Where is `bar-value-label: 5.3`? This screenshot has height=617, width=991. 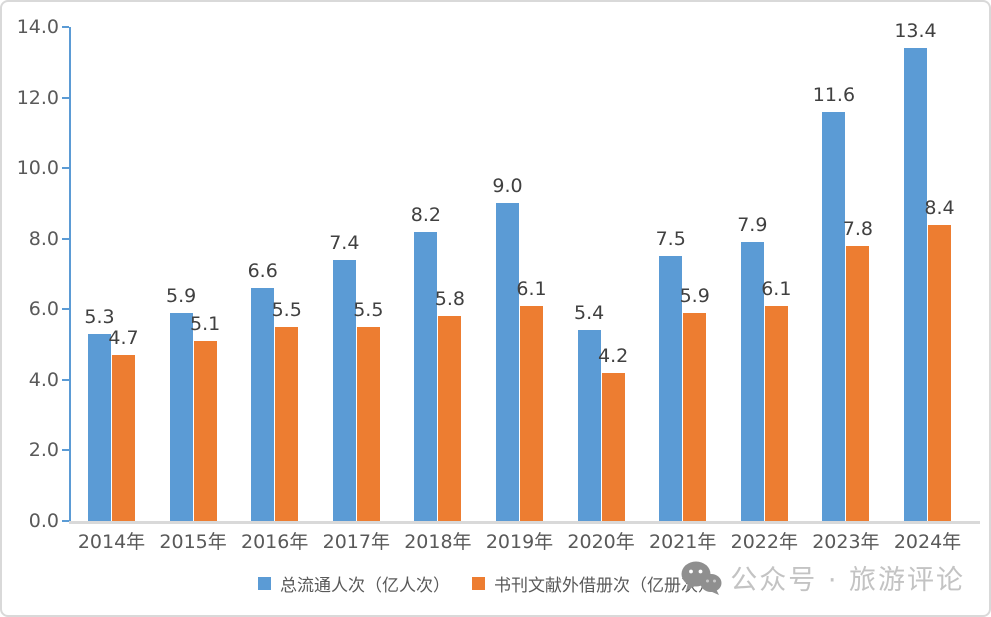
bar-value-label: 5.3 is located at coordinates (99, 316).